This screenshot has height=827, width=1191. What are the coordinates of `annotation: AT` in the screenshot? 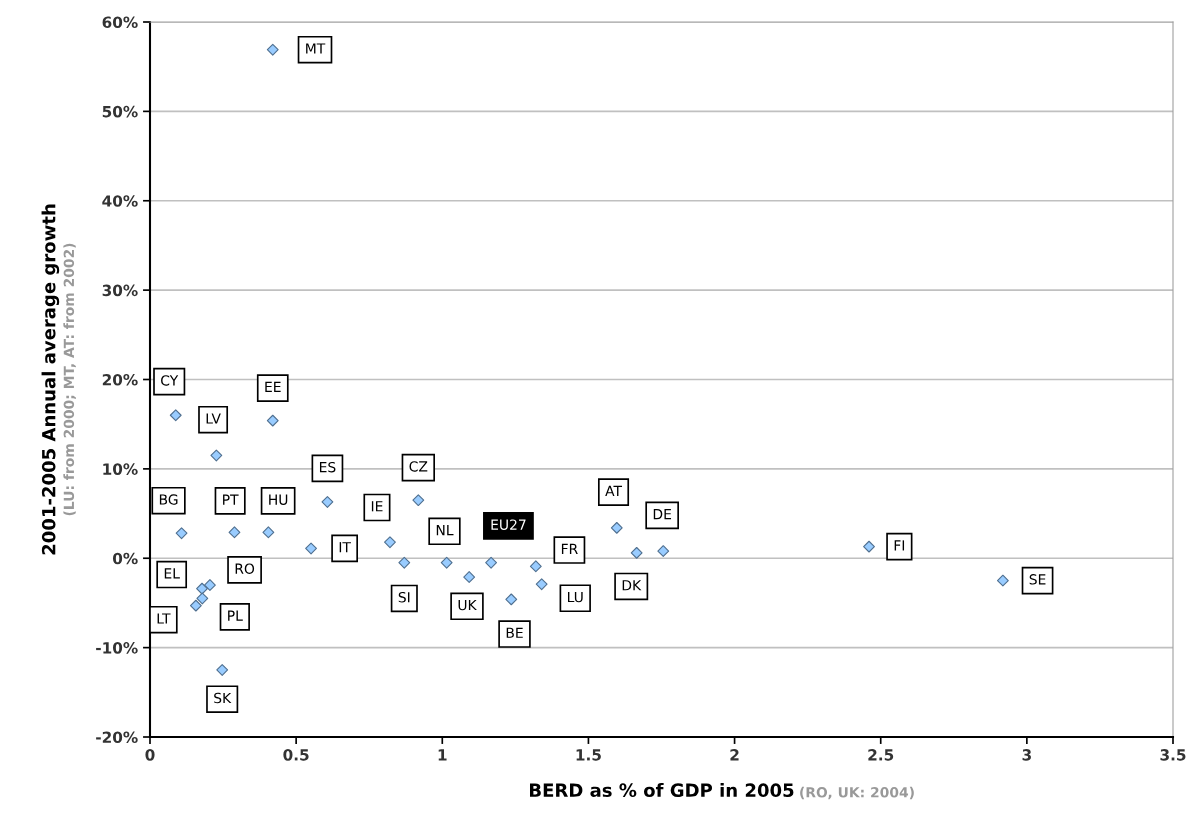 It's located at (614, 490).